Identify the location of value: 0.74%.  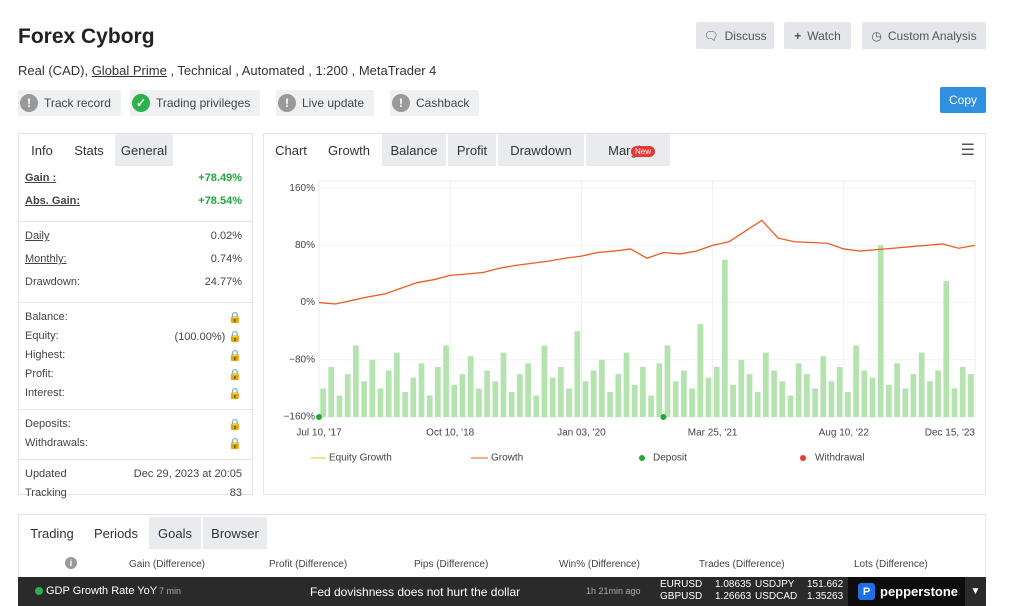
(226, 259).